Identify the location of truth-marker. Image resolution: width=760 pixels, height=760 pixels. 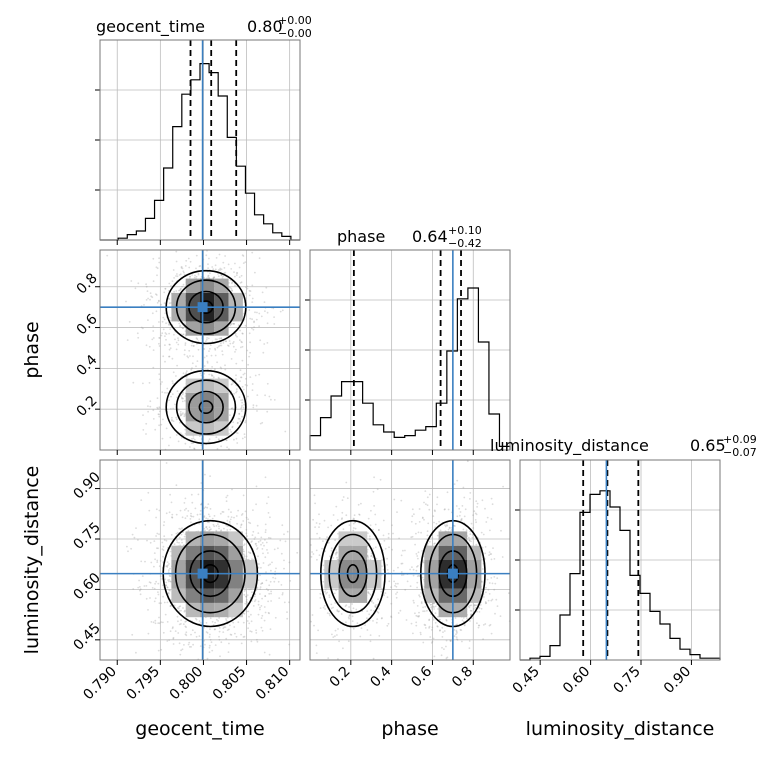
(452, 573).